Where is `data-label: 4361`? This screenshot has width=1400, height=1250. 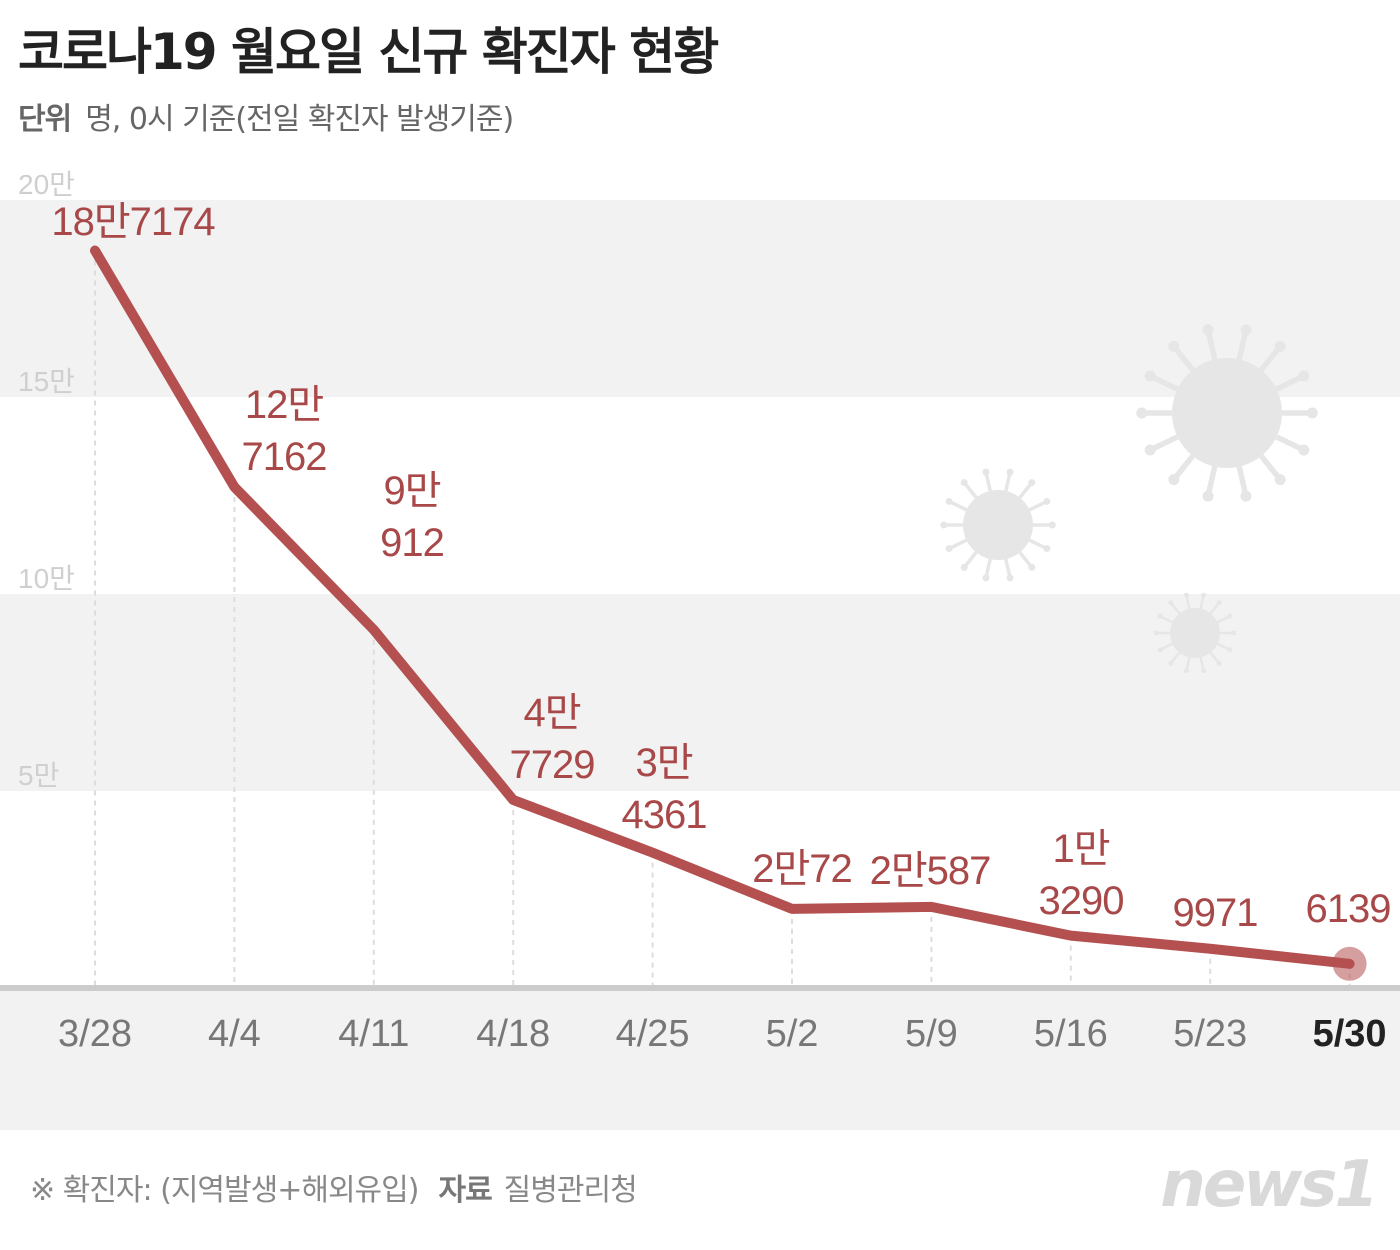 data-label: 4361 is located at coordinates (664, 815).